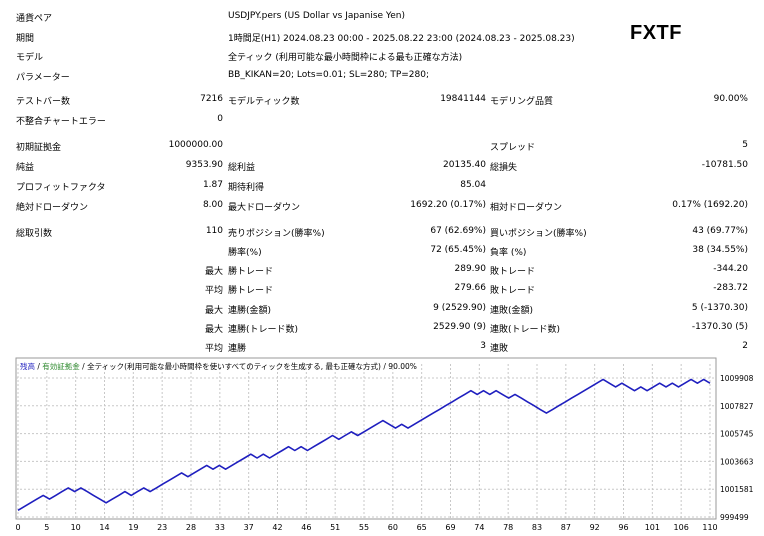 The height and width of the screenshot is (536, 764). I want to click on loss-pct-label: 負率 (%), so click(508, 253).